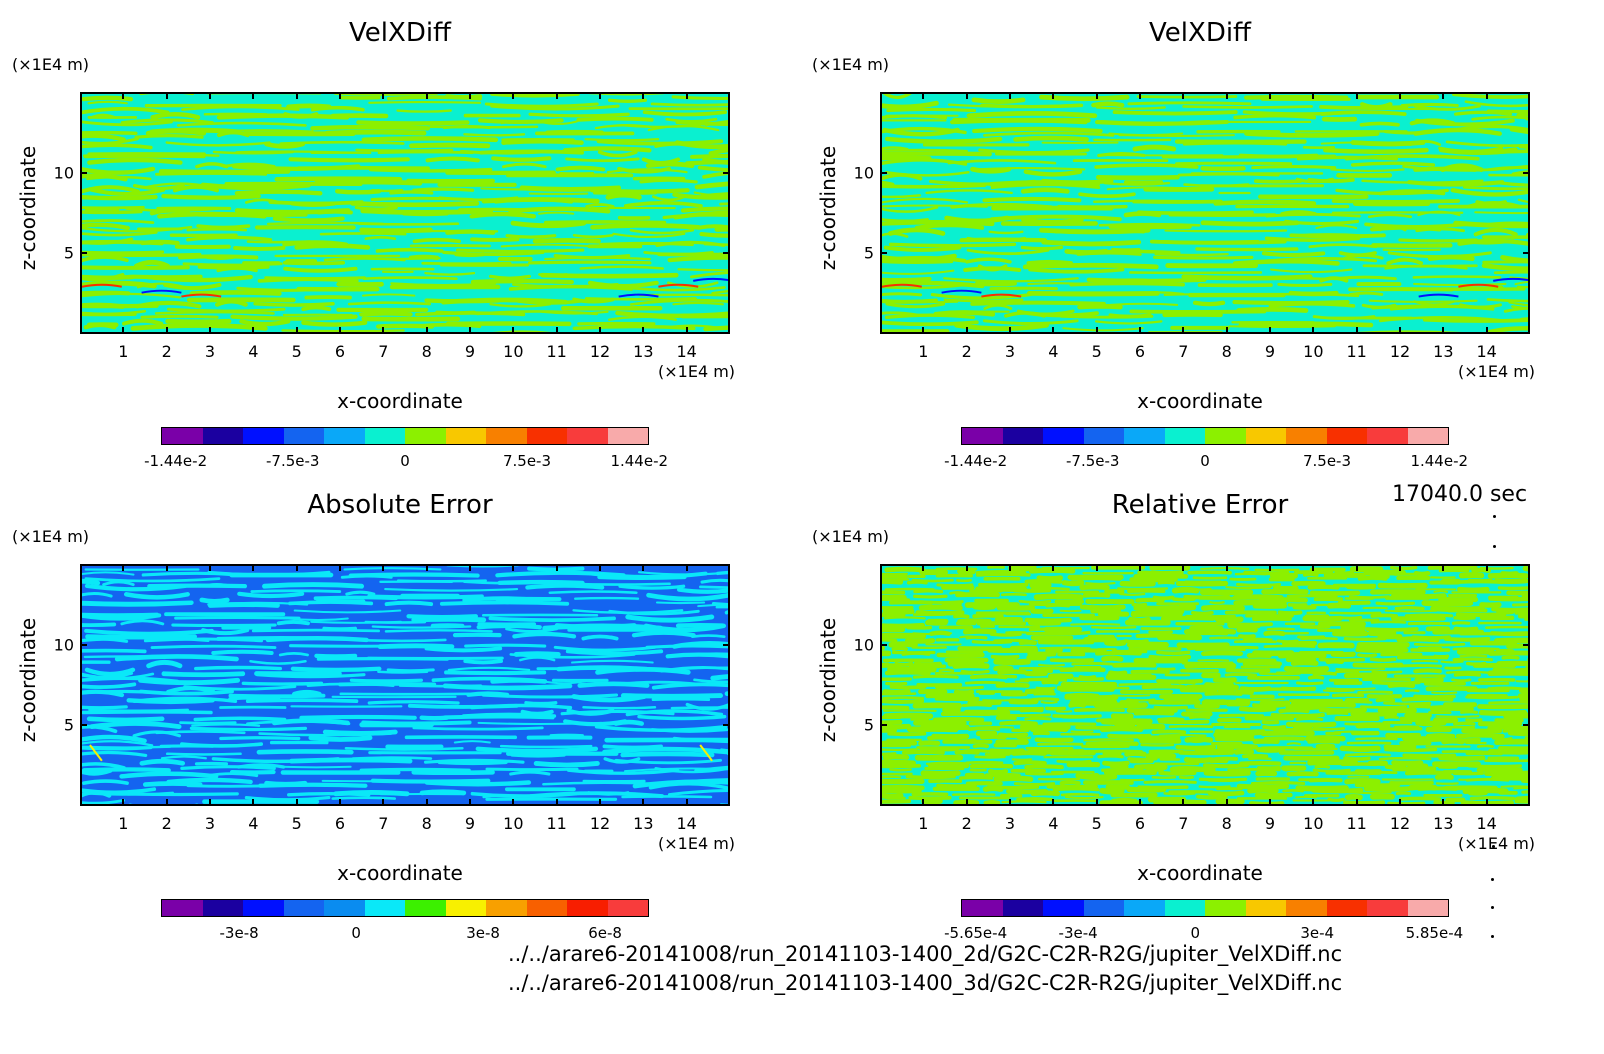  What do you see at coordinates (405, 934) in the screenshot?
I see `colorbar-ticks: -3e-8 0 3e-8 6e-8` at bounding box center [405, 934].